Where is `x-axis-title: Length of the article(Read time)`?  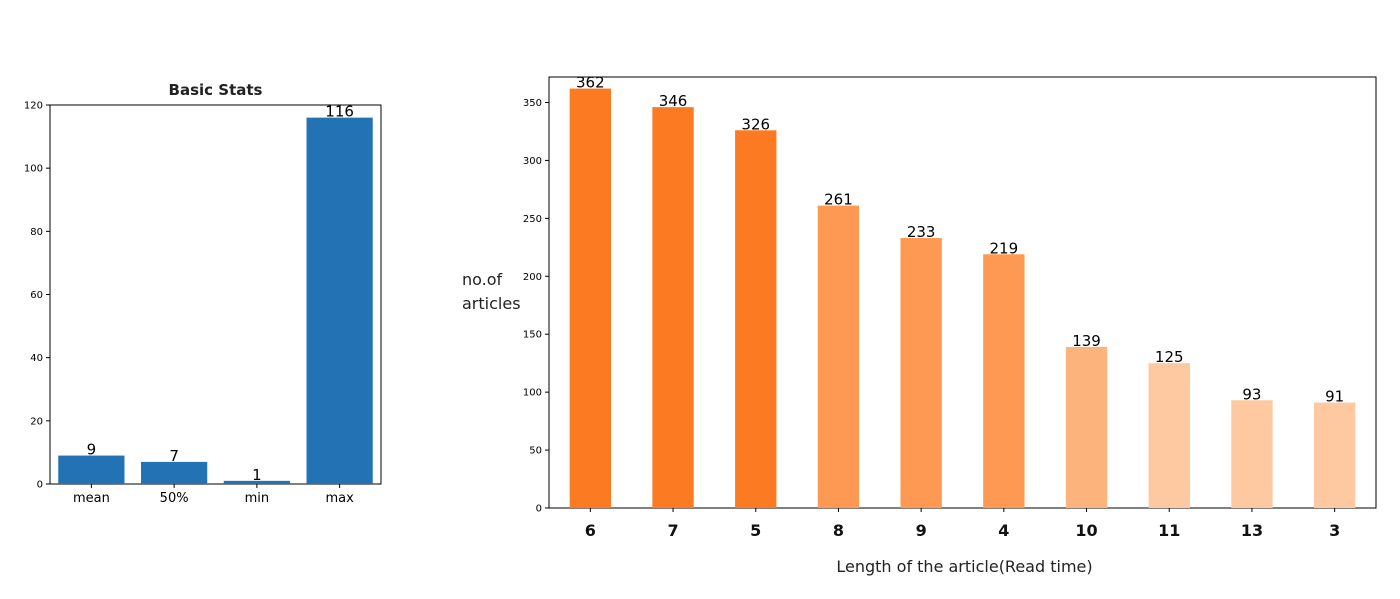
x-axis-title: Length of the article(Read time) is located at coordinates (964, 566).